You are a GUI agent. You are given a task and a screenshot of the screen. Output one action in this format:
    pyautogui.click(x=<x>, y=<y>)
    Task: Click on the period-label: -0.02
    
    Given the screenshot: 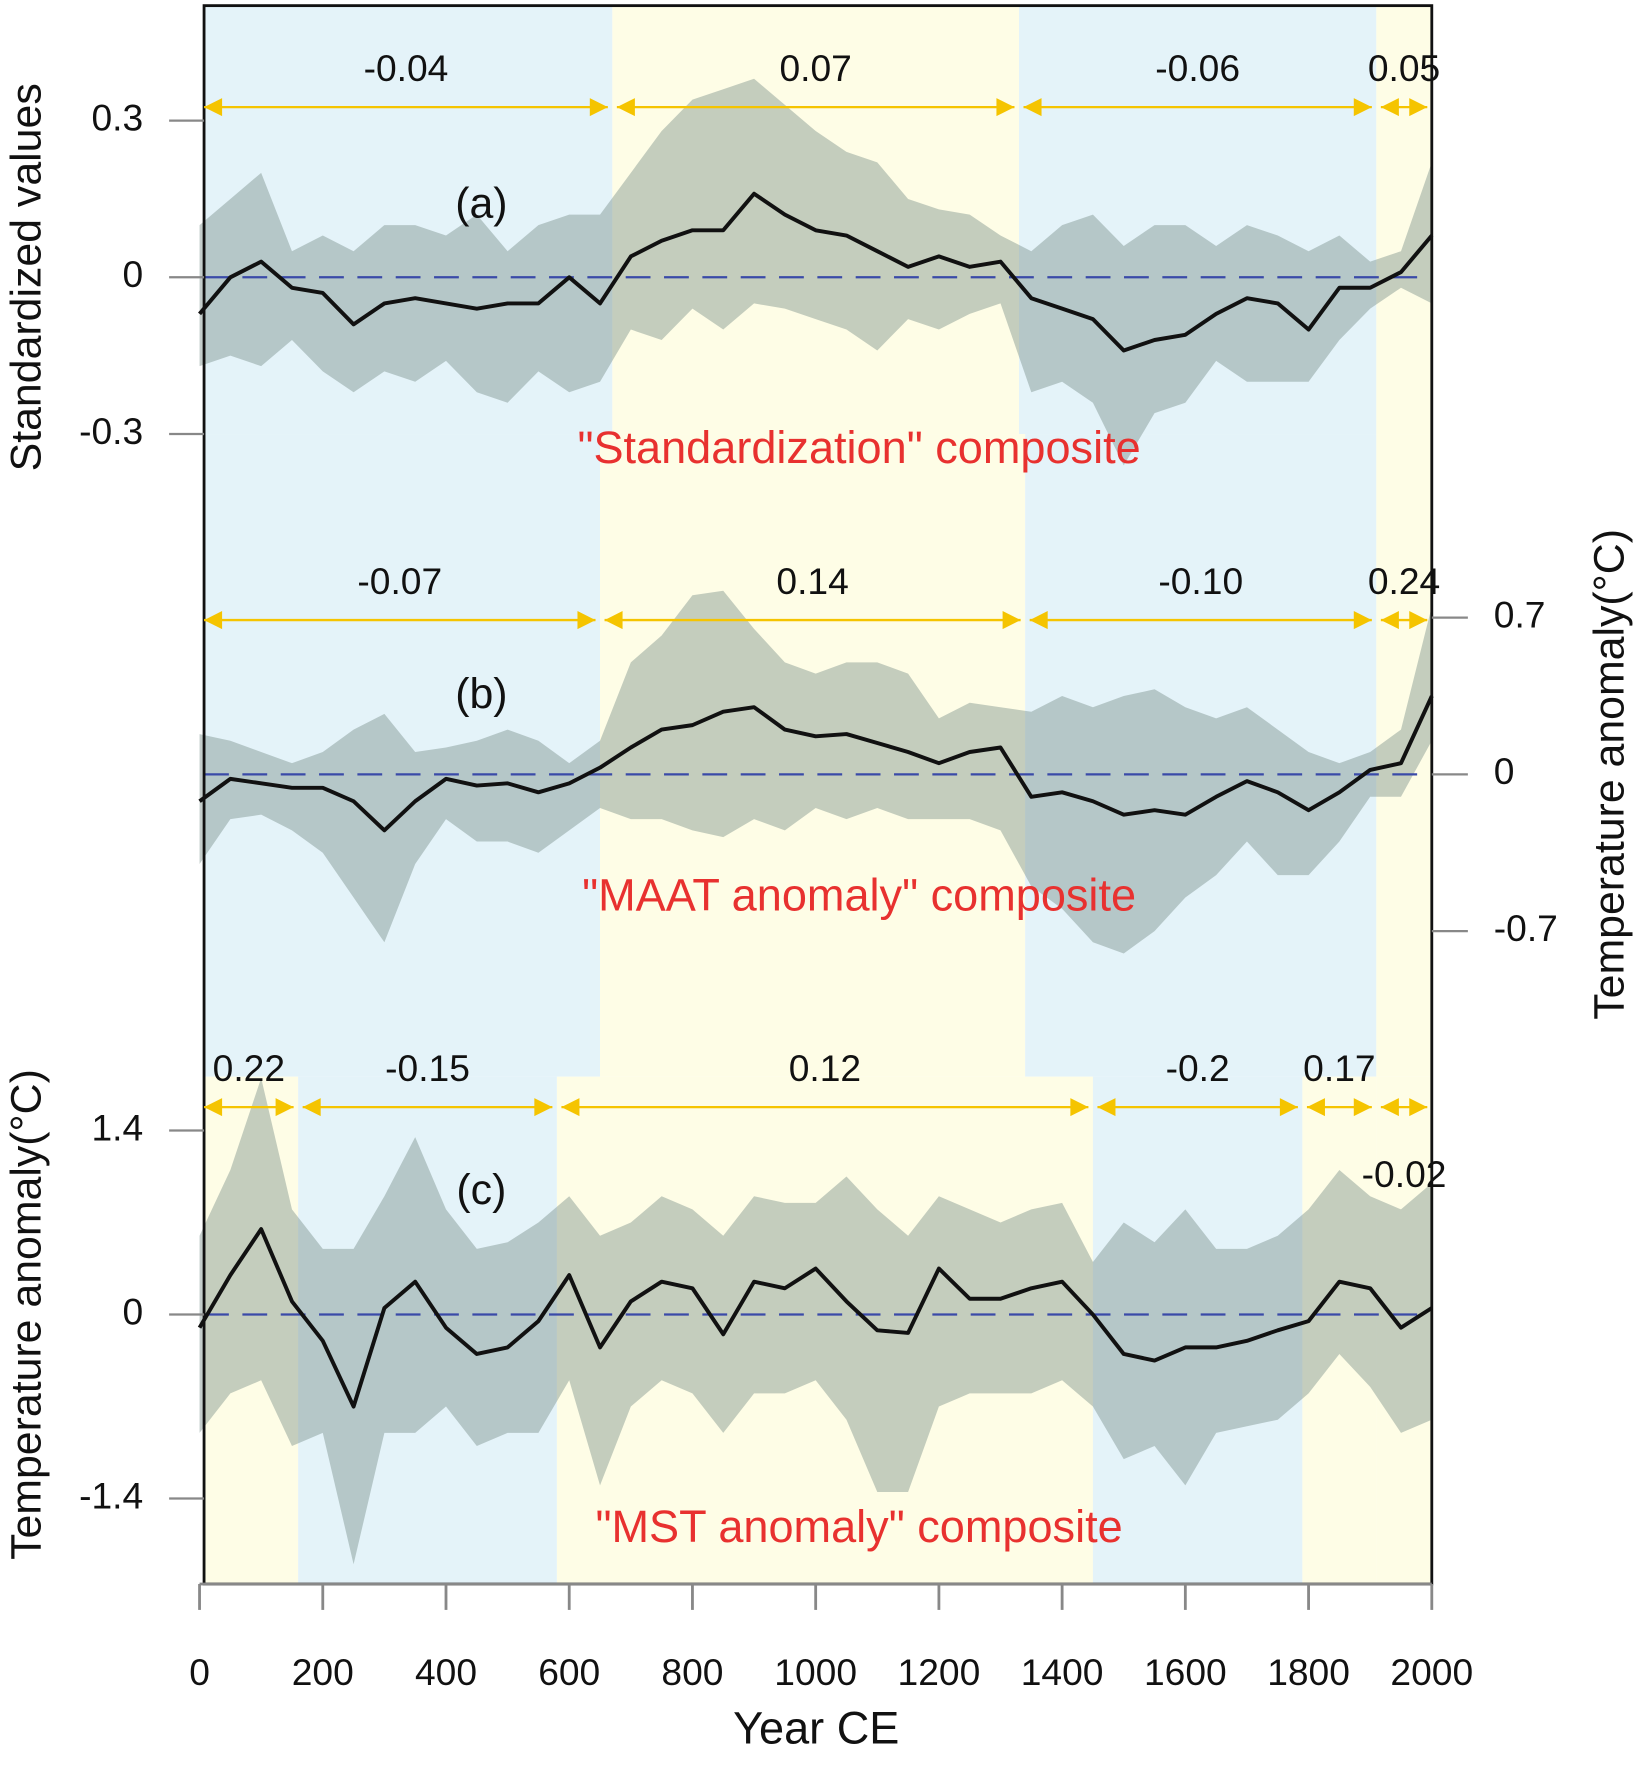 What is the action you would take?
    pyautogui.click(x=1404, y=1174)
    